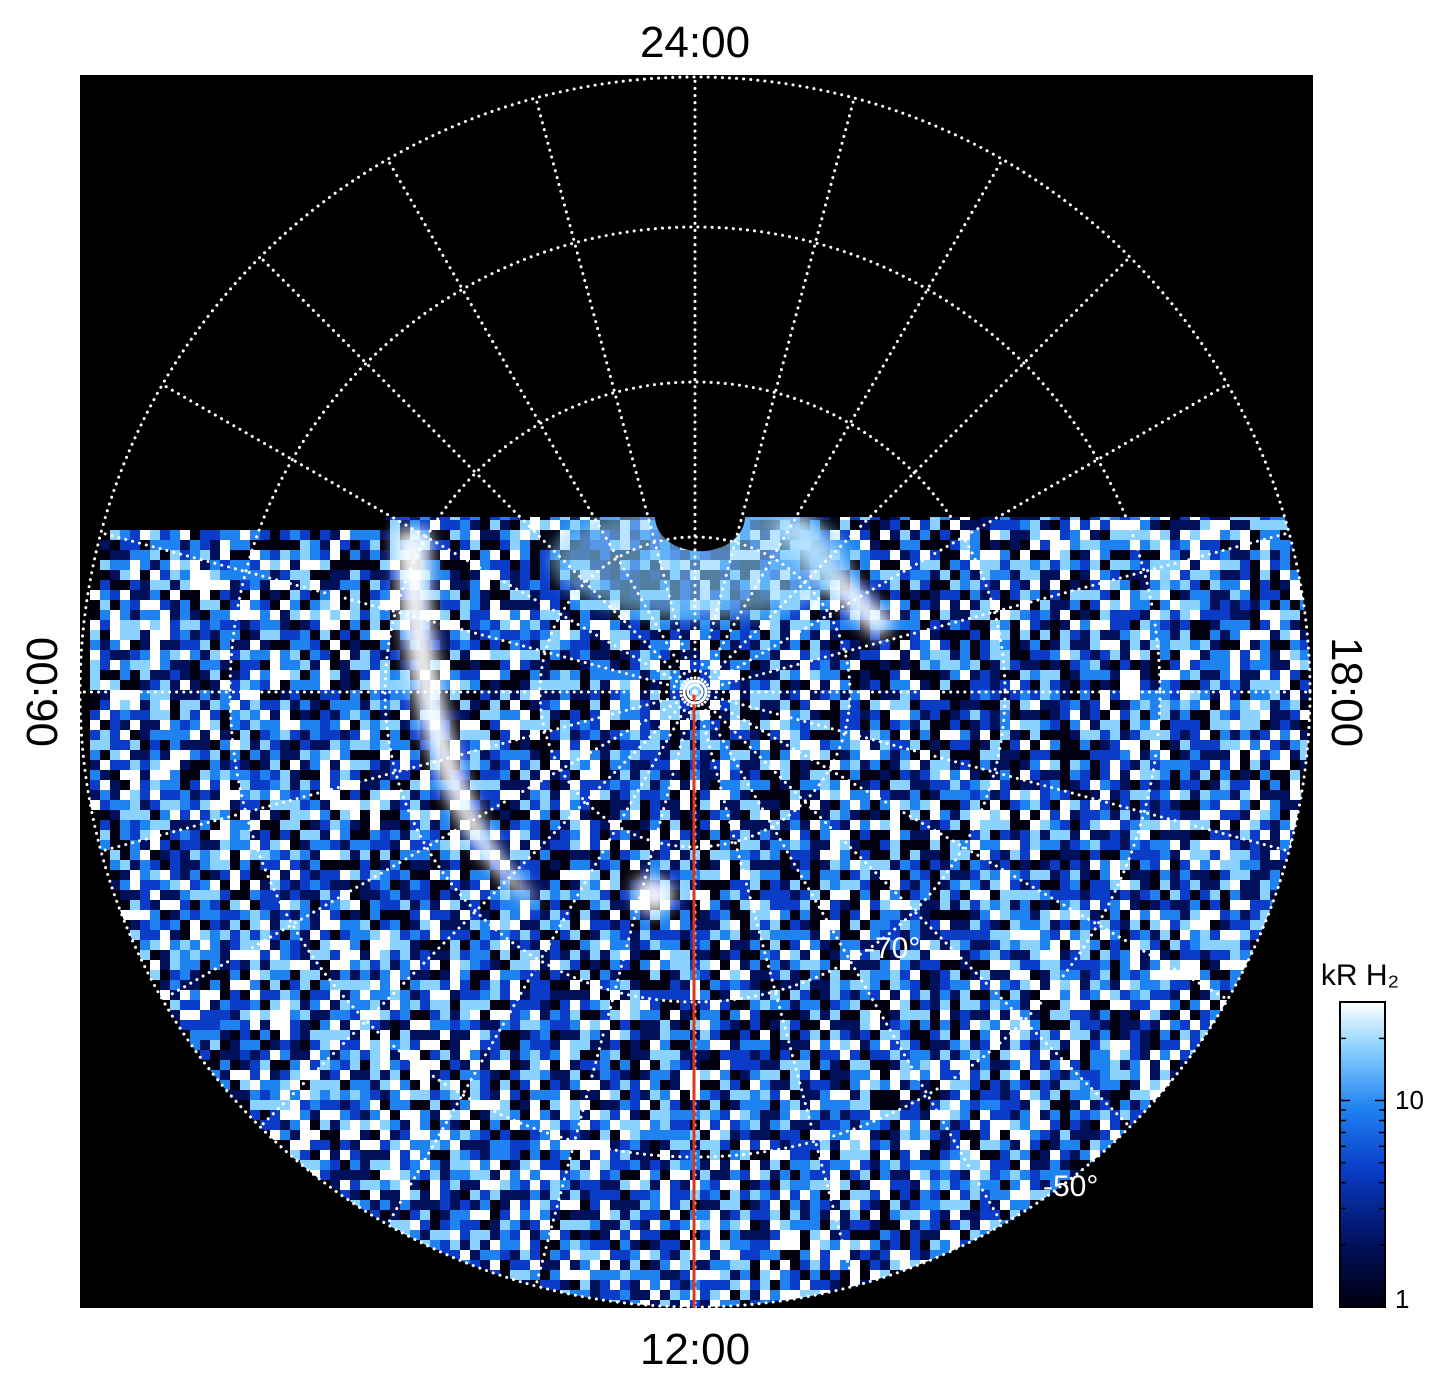  I want to click on lat-label-70: -70°, so click(892, 948).